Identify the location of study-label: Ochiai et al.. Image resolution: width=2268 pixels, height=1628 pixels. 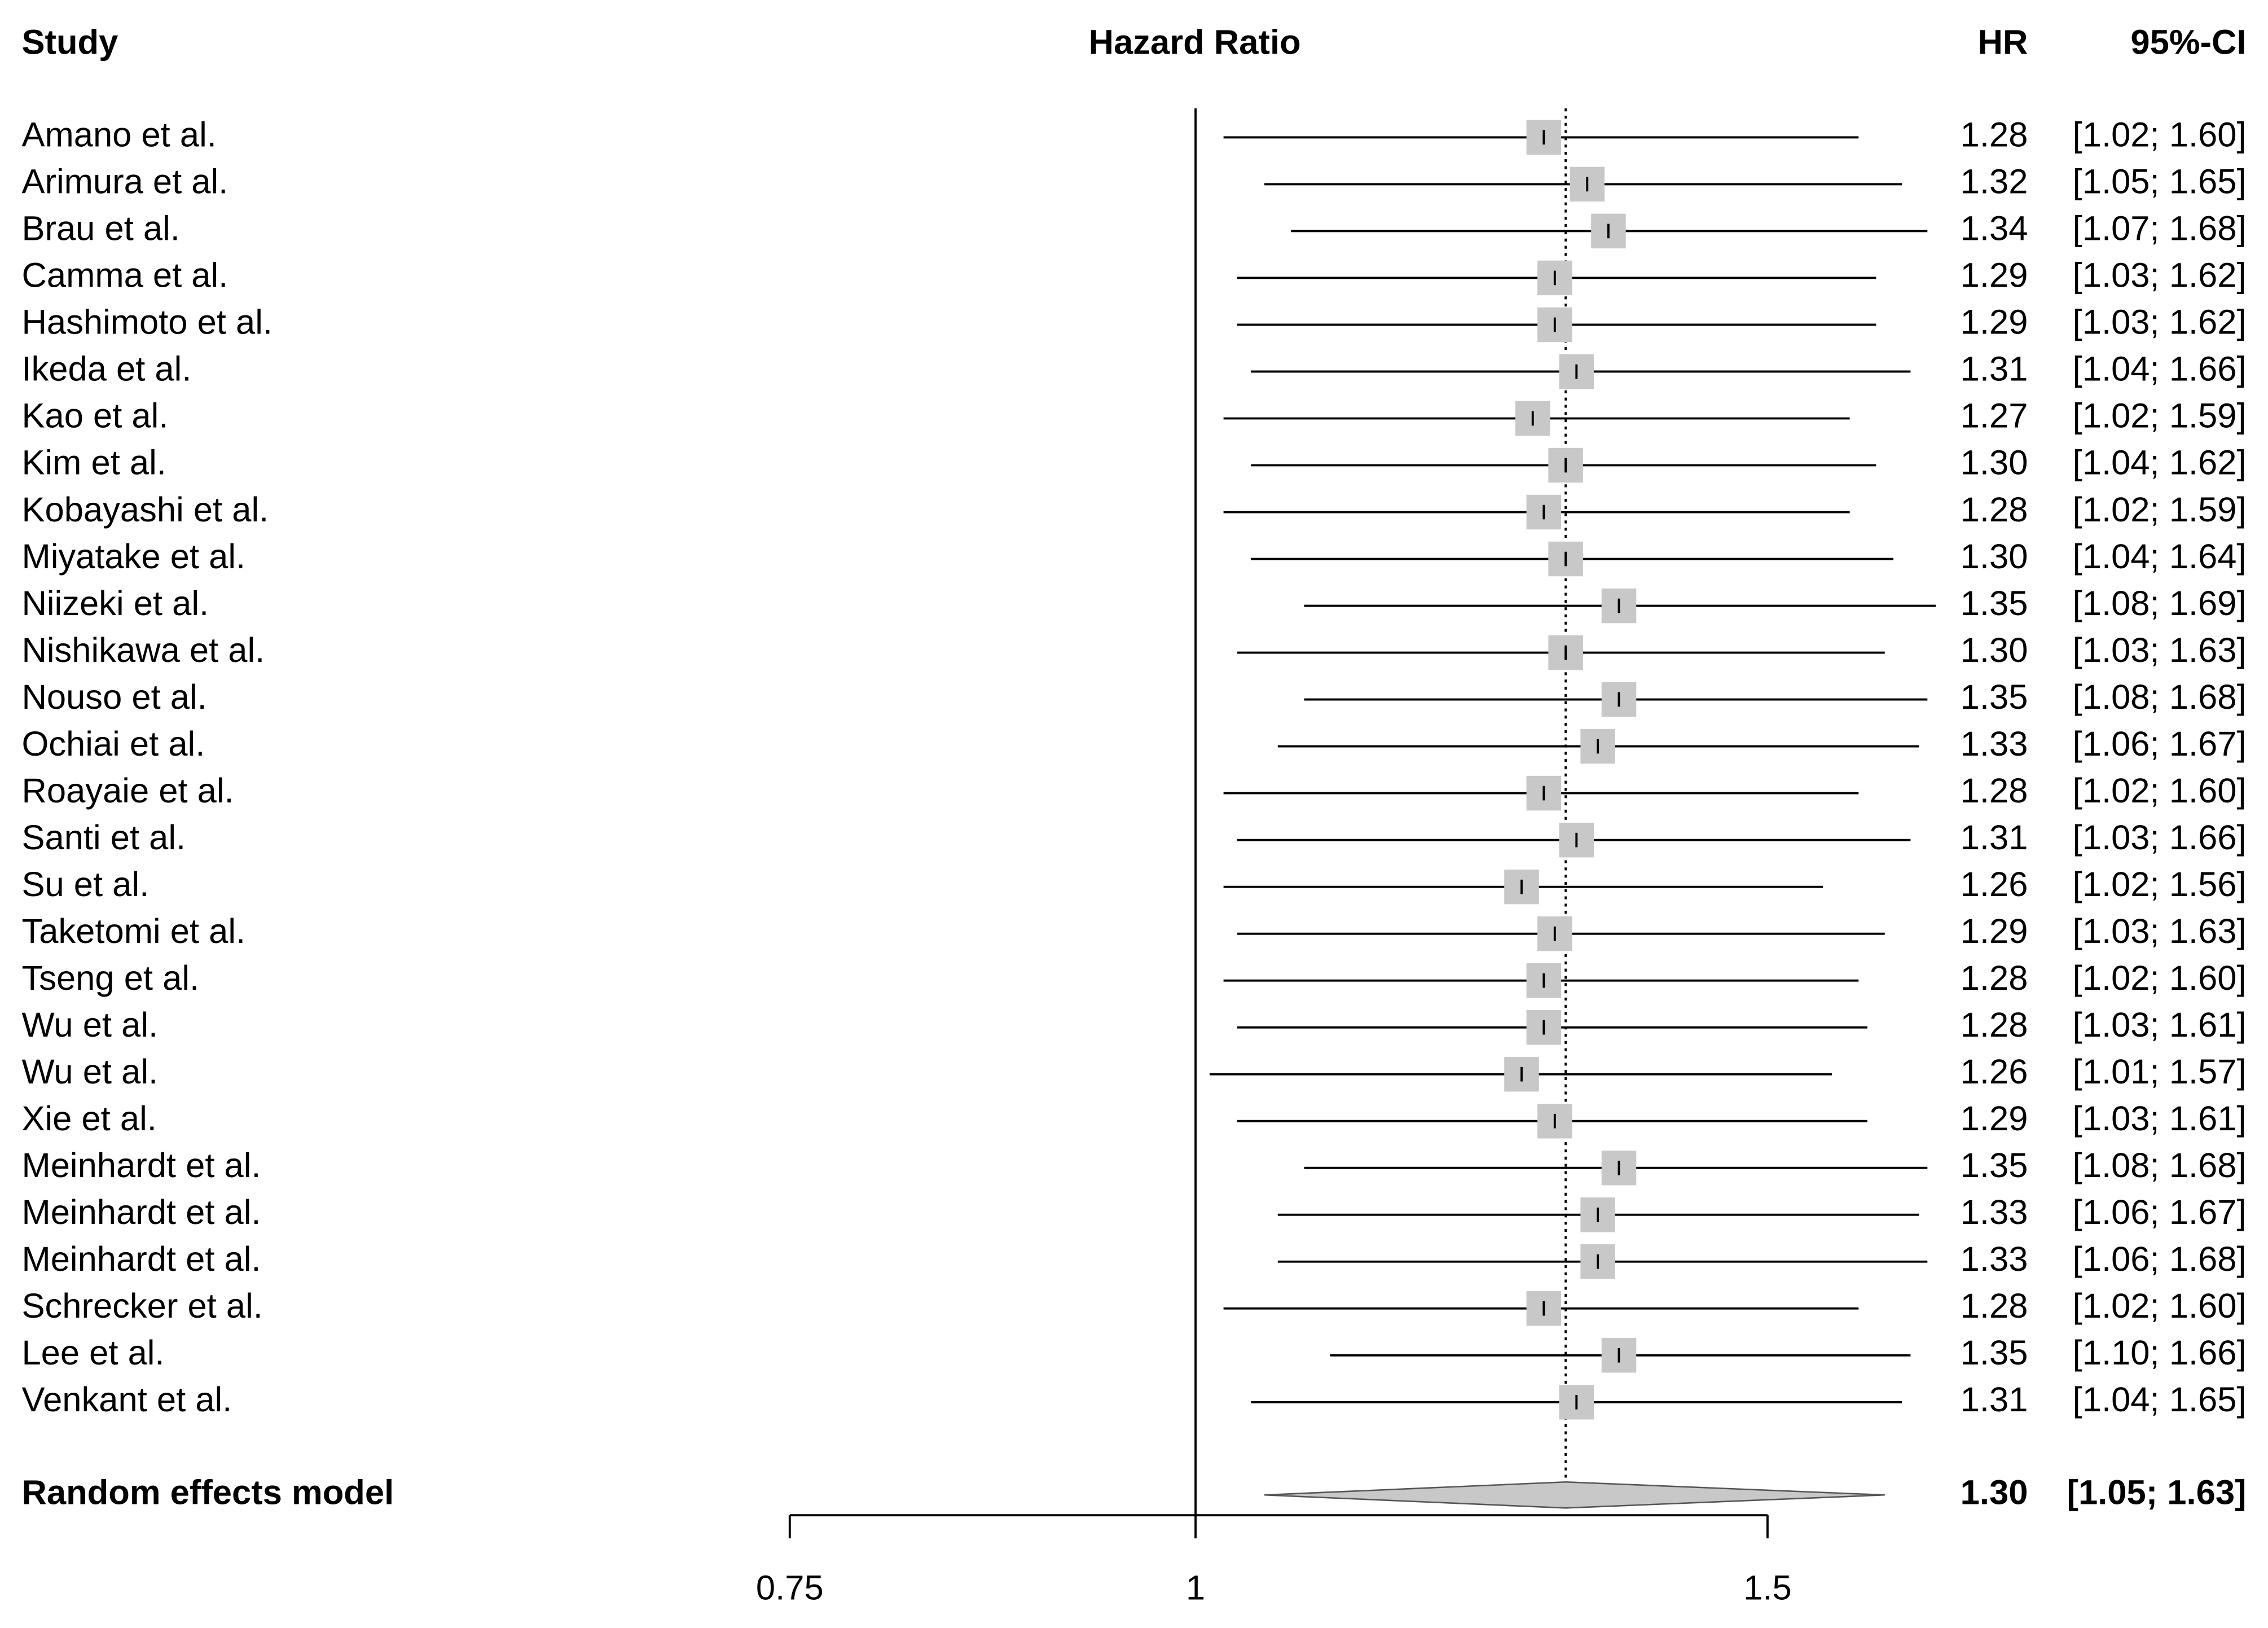
(113, 744).